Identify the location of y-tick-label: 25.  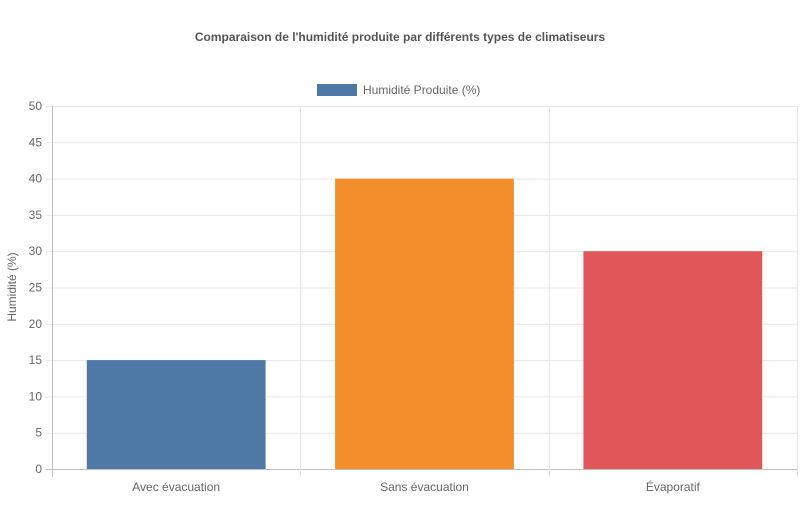
(36, 288).